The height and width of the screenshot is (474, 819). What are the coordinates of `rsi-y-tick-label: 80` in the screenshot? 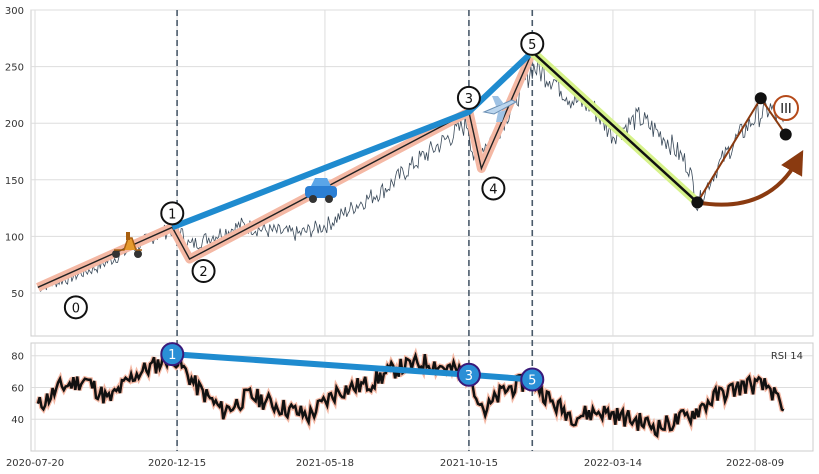 It's located at (17, 357).